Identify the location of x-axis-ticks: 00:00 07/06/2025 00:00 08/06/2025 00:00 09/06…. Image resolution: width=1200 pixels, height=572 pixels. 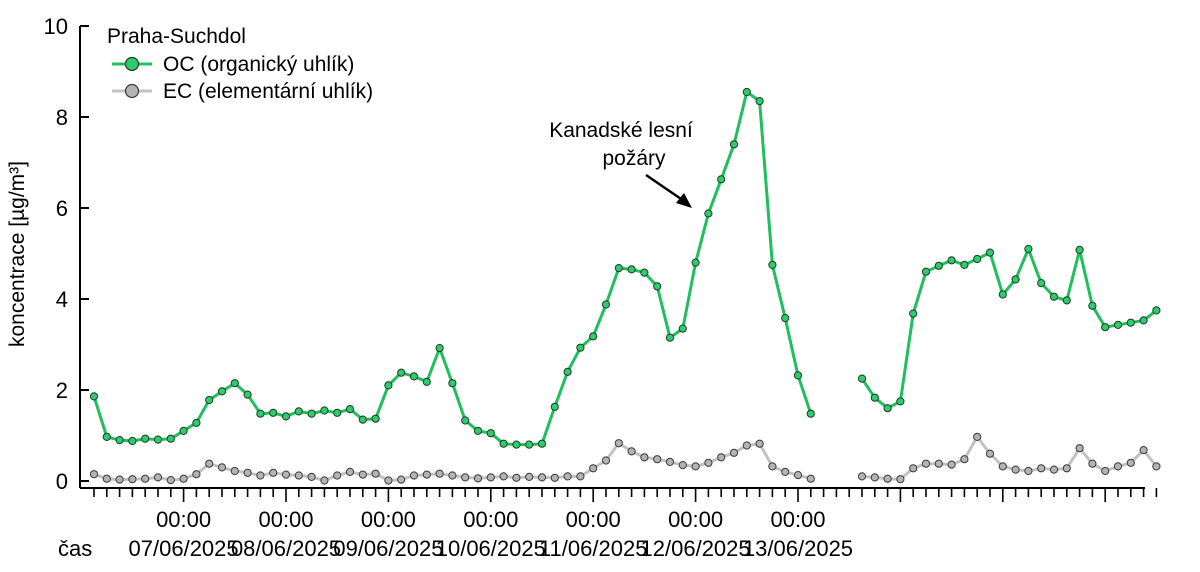
(625, 524).